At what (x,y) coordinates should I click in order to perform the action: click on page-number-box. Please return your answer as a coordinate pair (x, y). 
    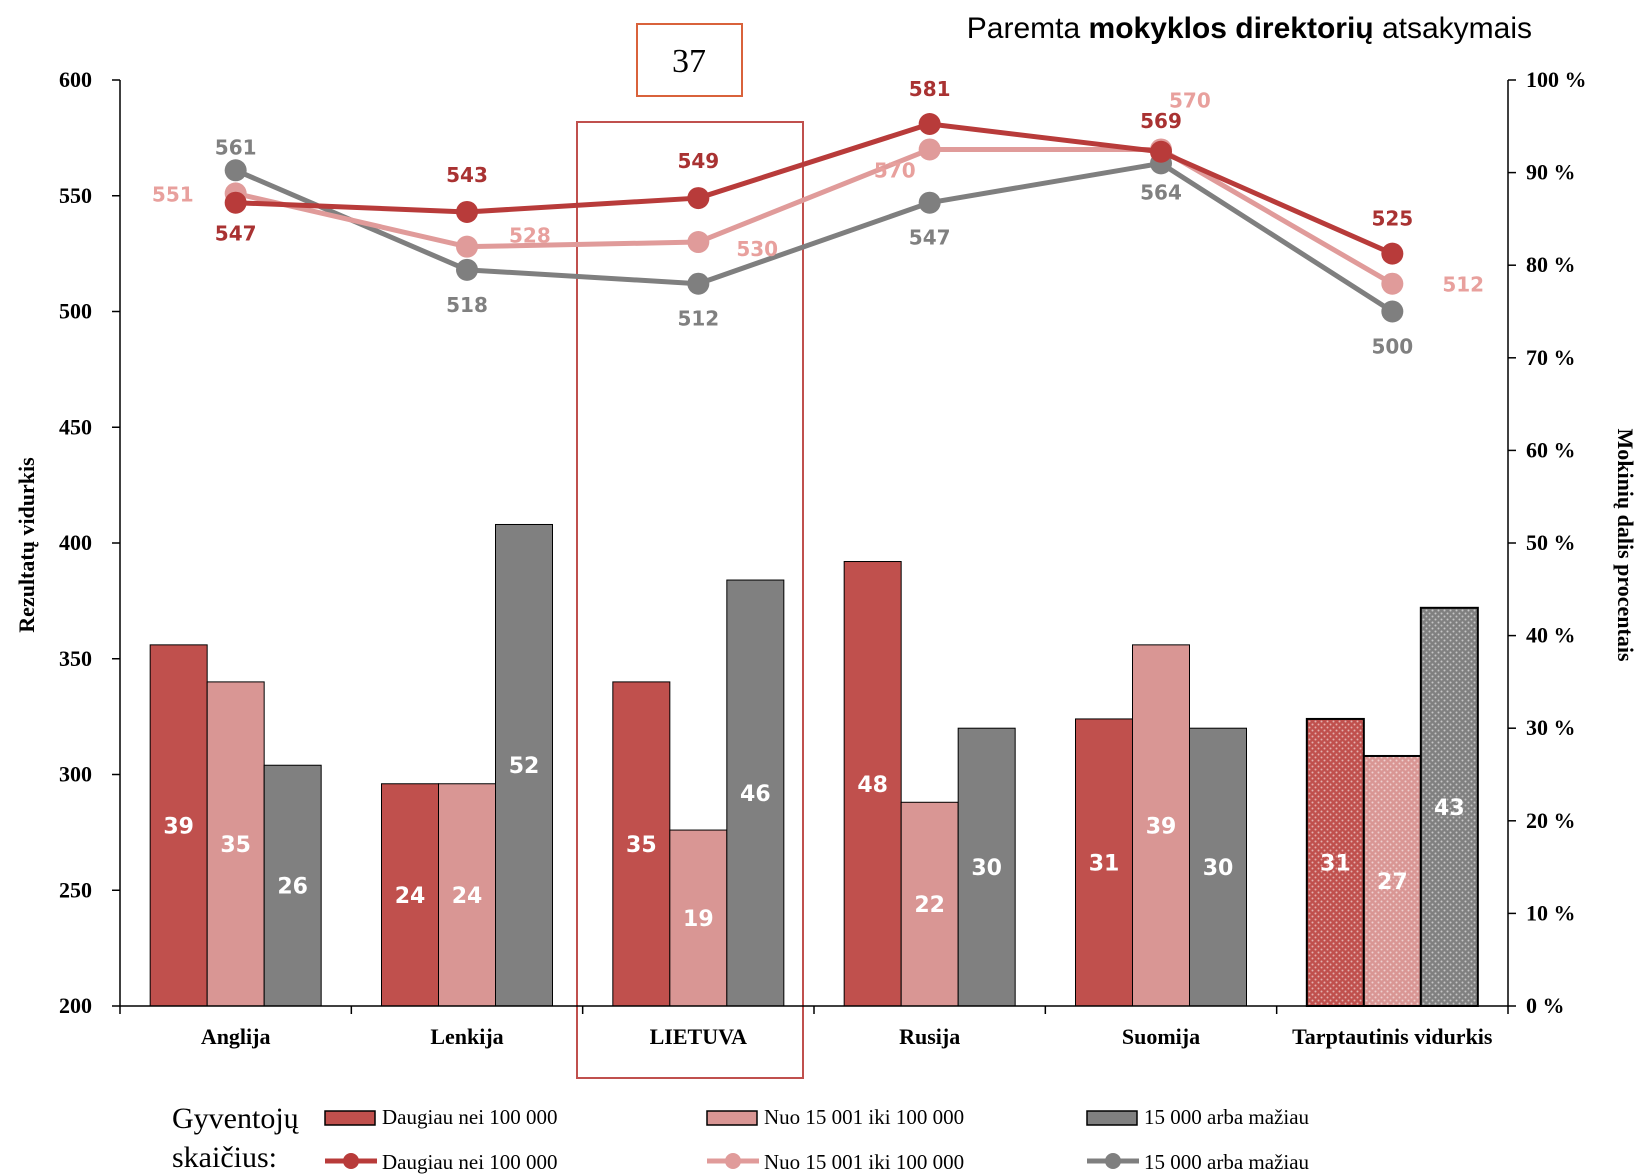
    Looking at the image, I should click on (689, 60).